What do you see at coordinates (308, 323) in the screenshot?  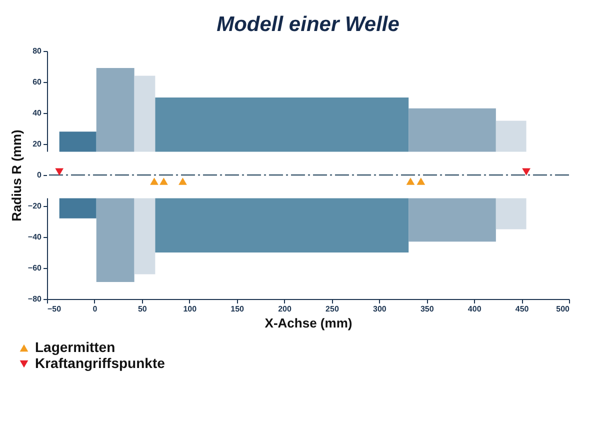 I see `x-axis-title: X-Achse (mm)` at bounding box center [308, 323].